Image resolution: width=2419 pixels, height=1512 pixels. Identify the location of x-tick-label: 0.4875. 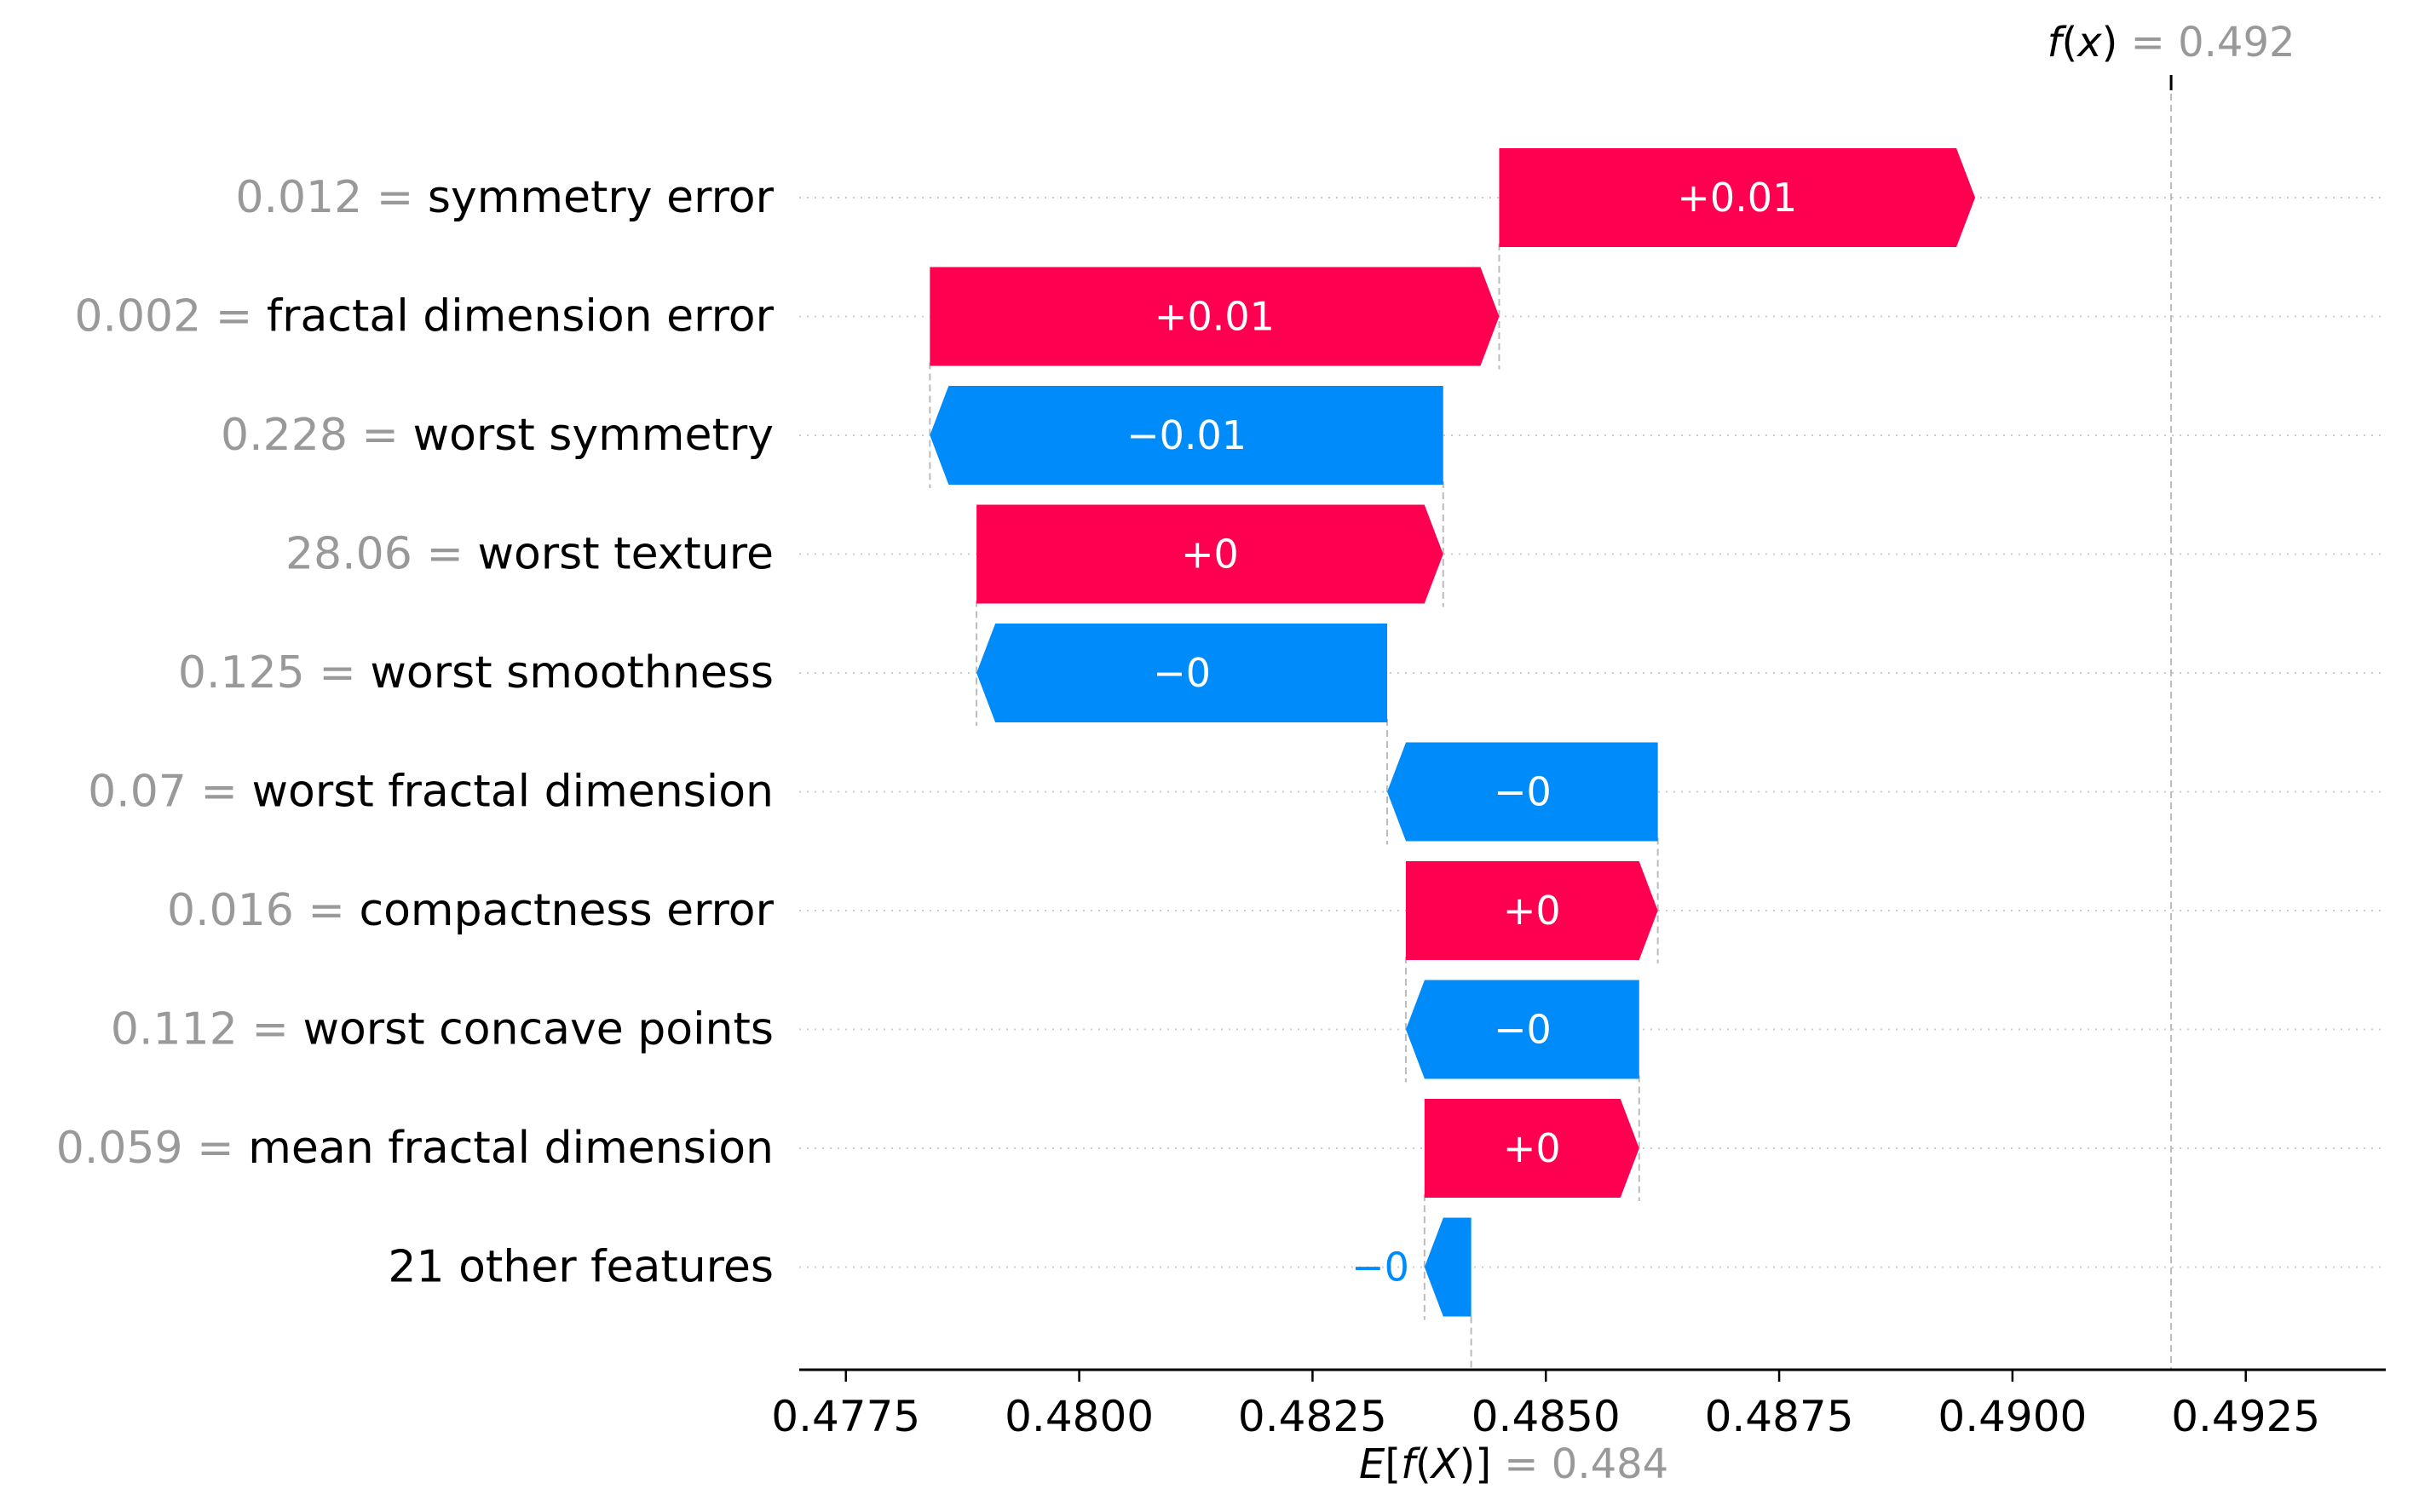
(1780, 1416).